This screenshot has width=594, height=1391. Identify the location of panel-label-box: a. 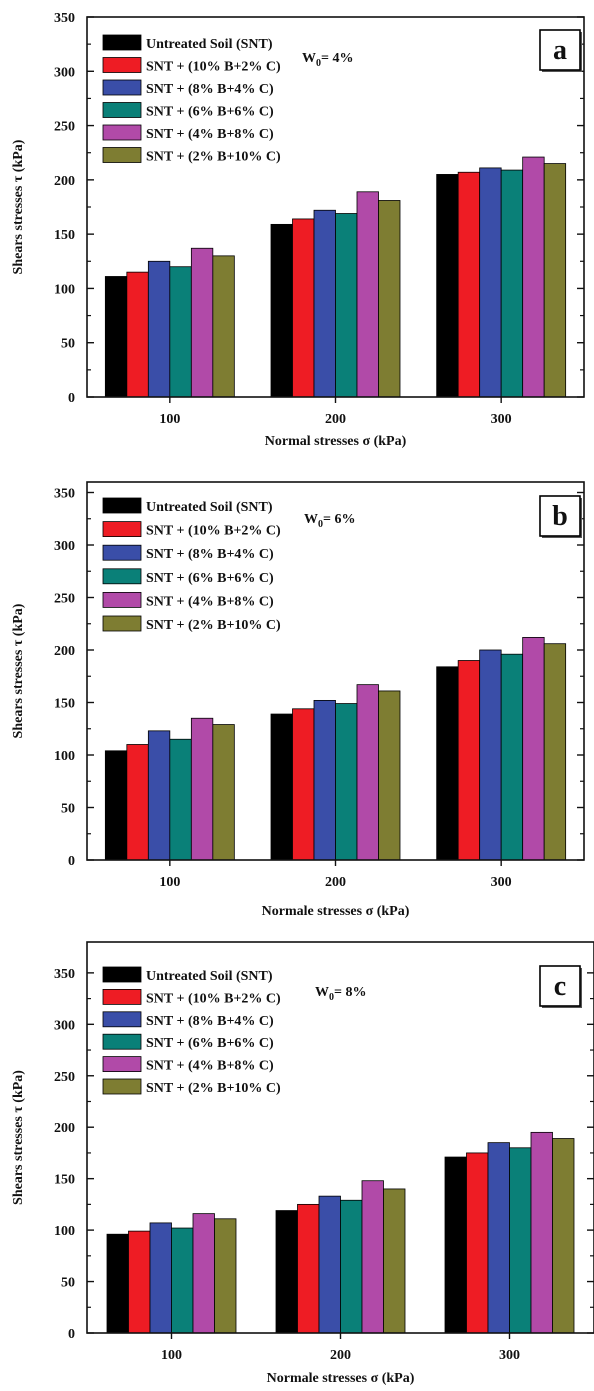
(560, 50).